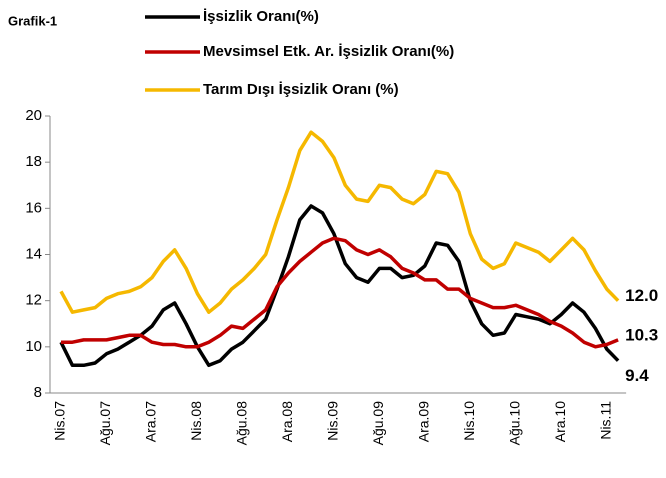 Image resolution: width=666 pixels, height=478 pixels. I want to click on y-tick-label: 10, so click(33, 346).